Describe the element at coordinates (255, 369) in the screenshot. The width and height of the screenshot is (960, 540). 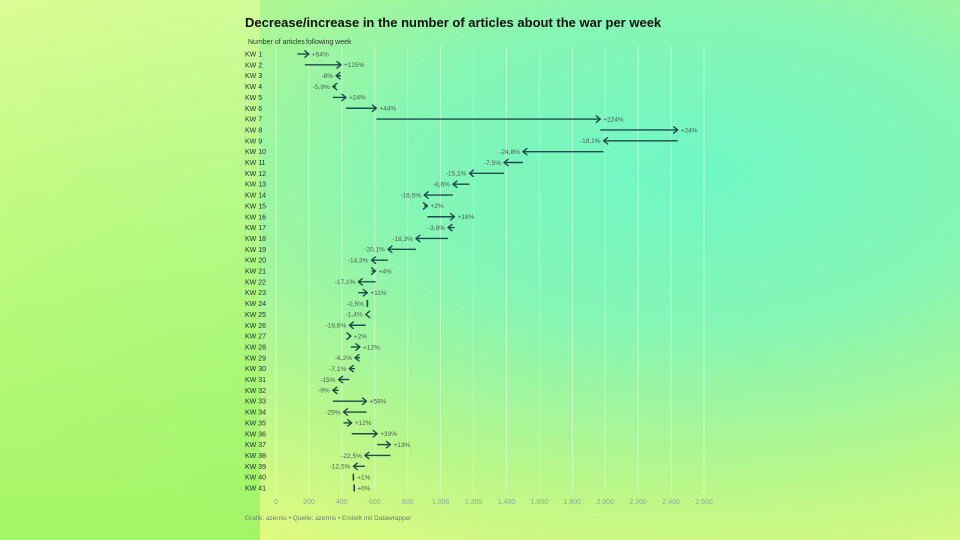
I see `row-label: KW 30` at that location.